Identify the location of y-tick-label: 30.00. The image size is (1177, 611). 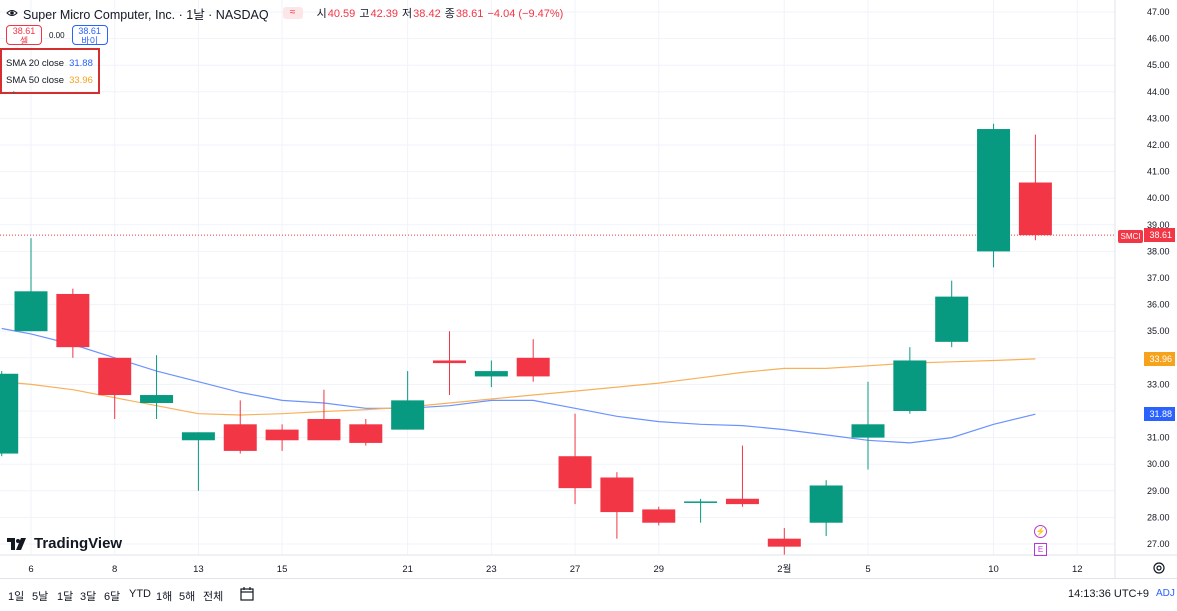
(1158, 464).